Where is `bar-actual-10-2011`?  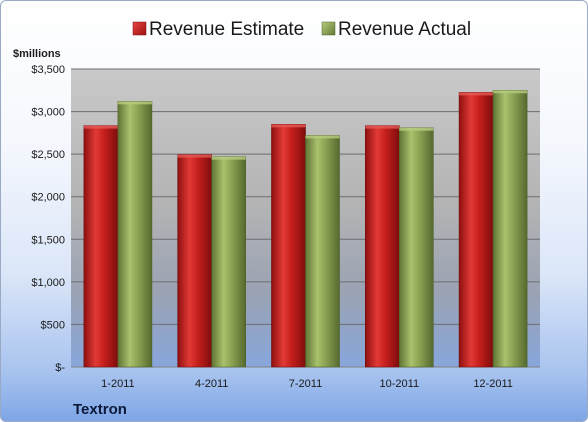 bar-actual-10-2011 is located at coordinates (416, 247).